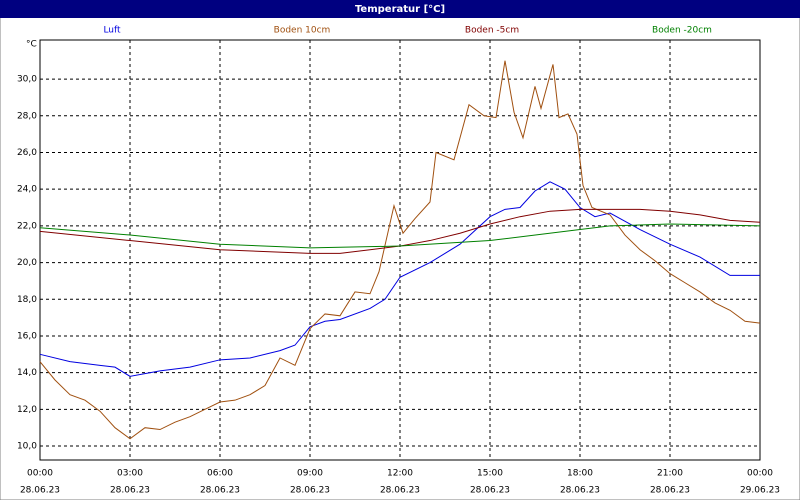  Describe the element at coordinates (27, 263) in the screenshot. I see `y-tick-label: 20,0` at that location.